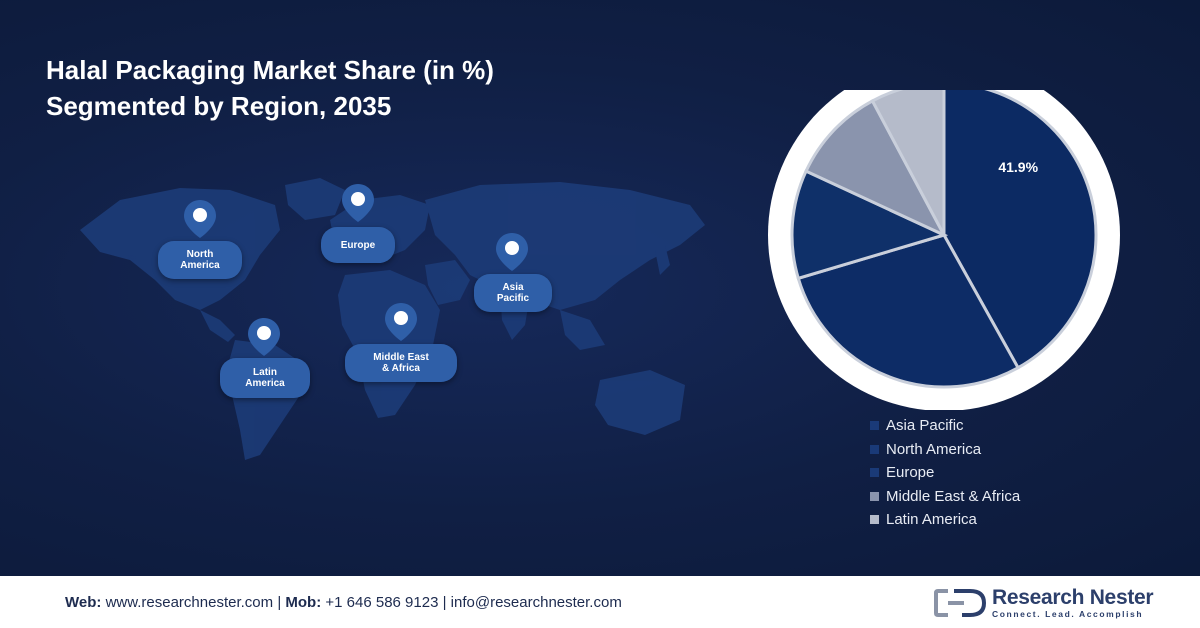 The image size is (1200, 628). Describe the element at coordinates (189, 602) in the screenshot. I see `footer-web-link: www.researchnester.com` at that location.